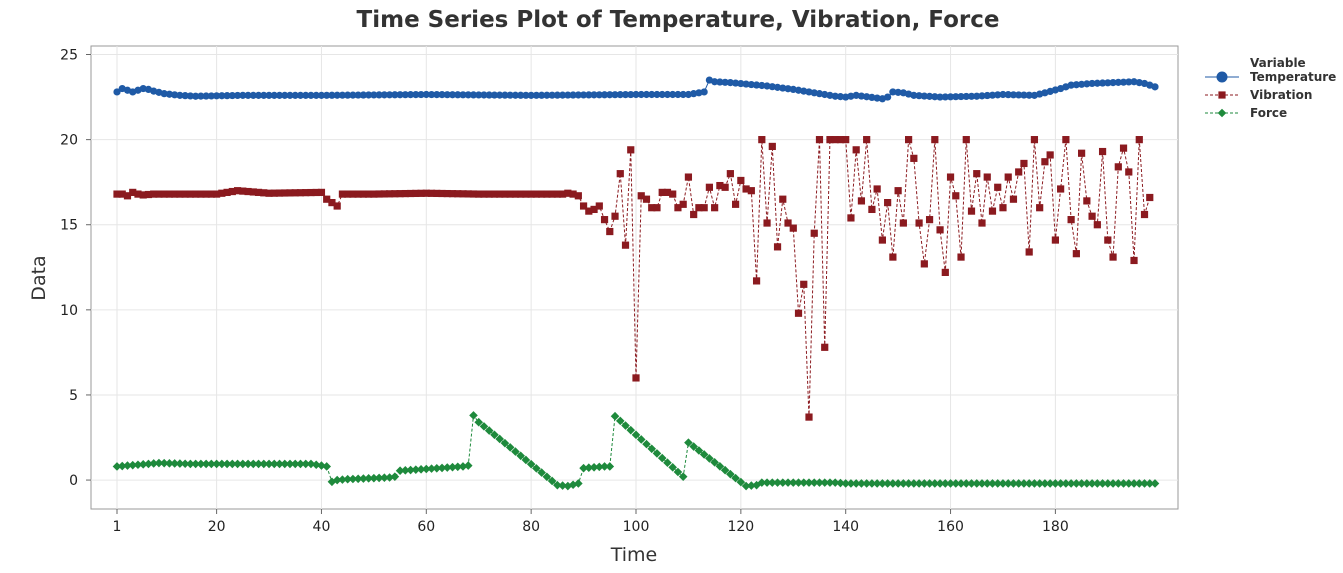 This screenshot has width=1343, height=573. Describe the element at coordinates (1258, 95) in the screenshot. I see `legend-item-vibration: Vibration` at that location.